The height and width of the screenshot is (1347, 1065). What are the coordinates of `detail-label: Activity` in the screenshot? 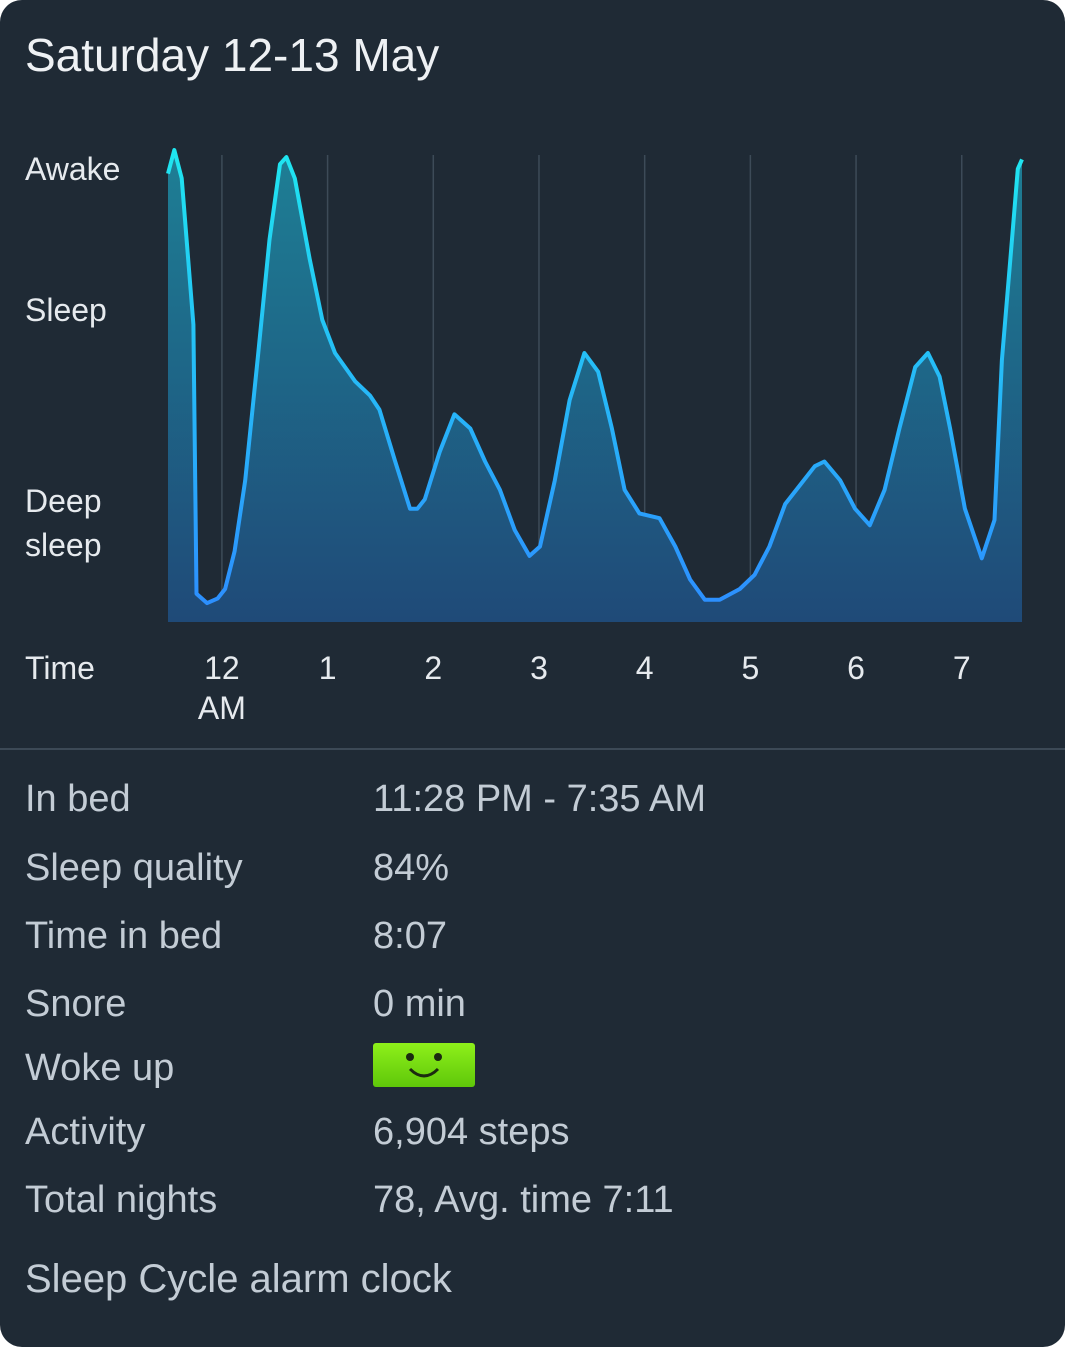 It's located at (85, 1132).